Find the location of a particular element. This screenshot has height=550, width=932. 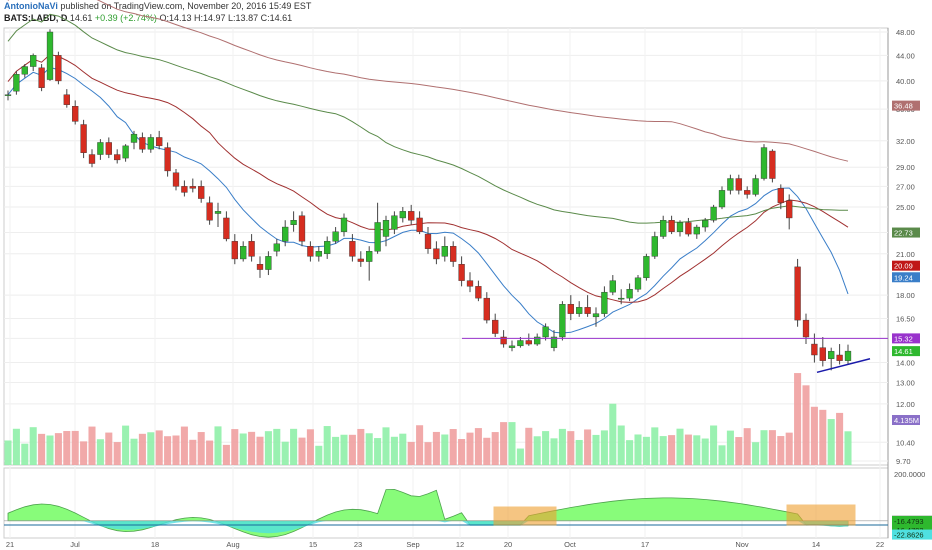

y-tick-label: 40.00 is located at coordinates (905, 81).